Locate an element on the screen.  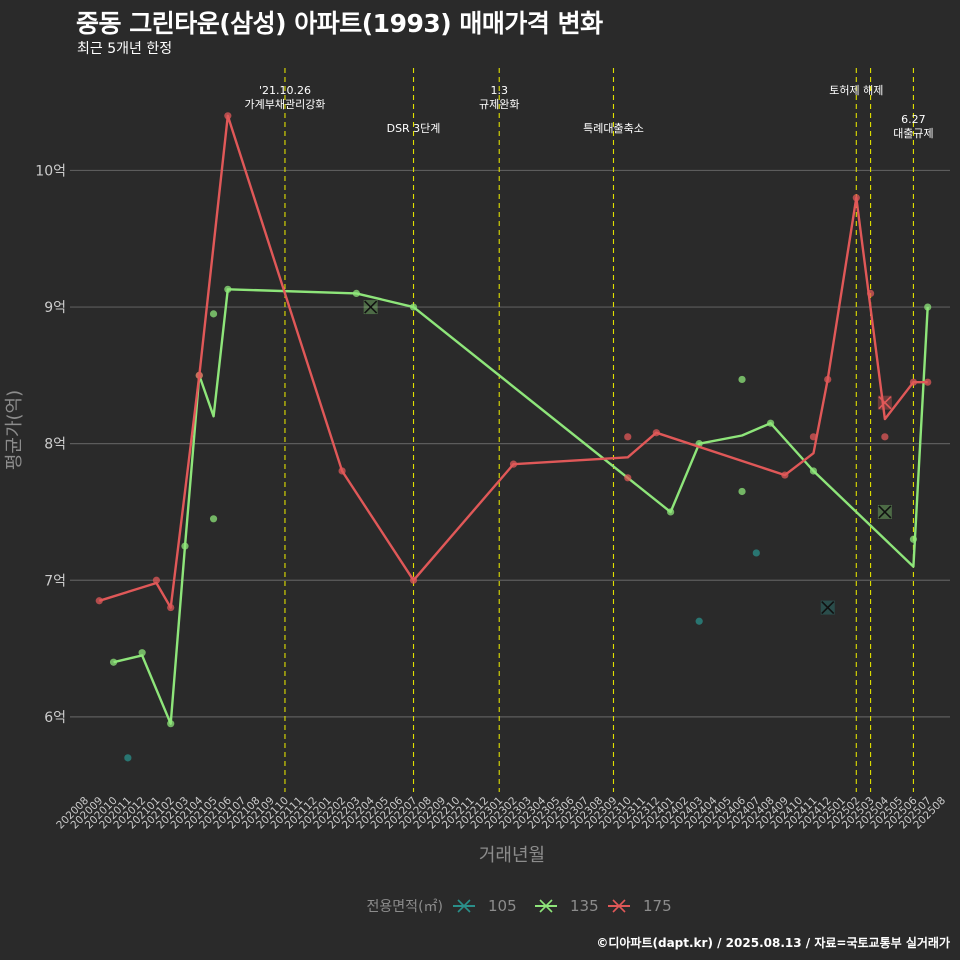
y-tick-label: 6억 is located at coordinates (55, 718).